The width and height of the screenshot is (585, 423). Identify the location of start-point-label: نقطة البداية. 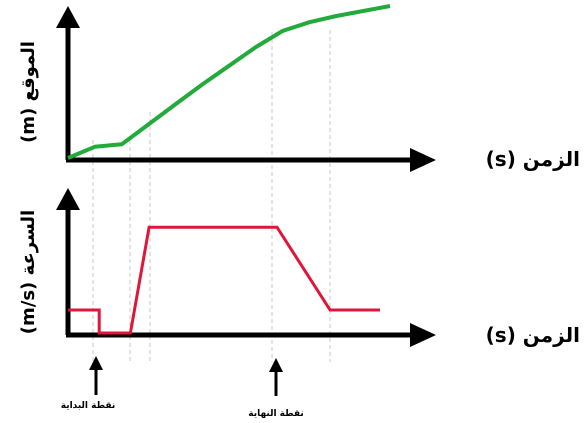
(88, 406).